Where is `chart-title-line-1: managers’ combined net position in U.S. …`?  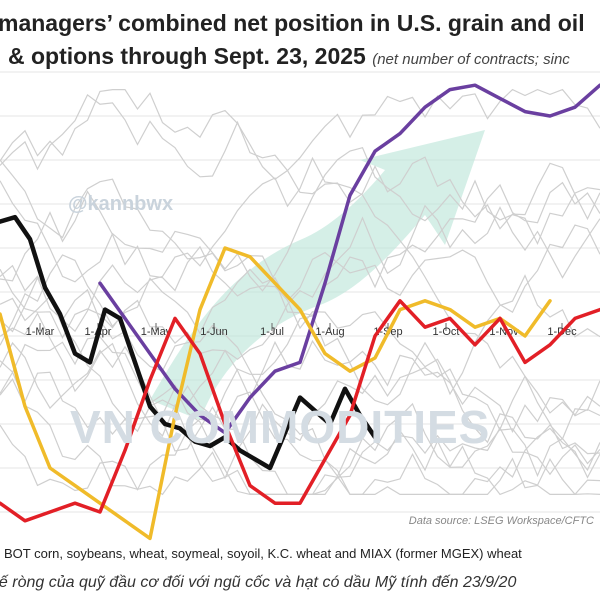 chart-title-line-1: managers’ combined net position in U.S. … is located at coordinates (292, 23).